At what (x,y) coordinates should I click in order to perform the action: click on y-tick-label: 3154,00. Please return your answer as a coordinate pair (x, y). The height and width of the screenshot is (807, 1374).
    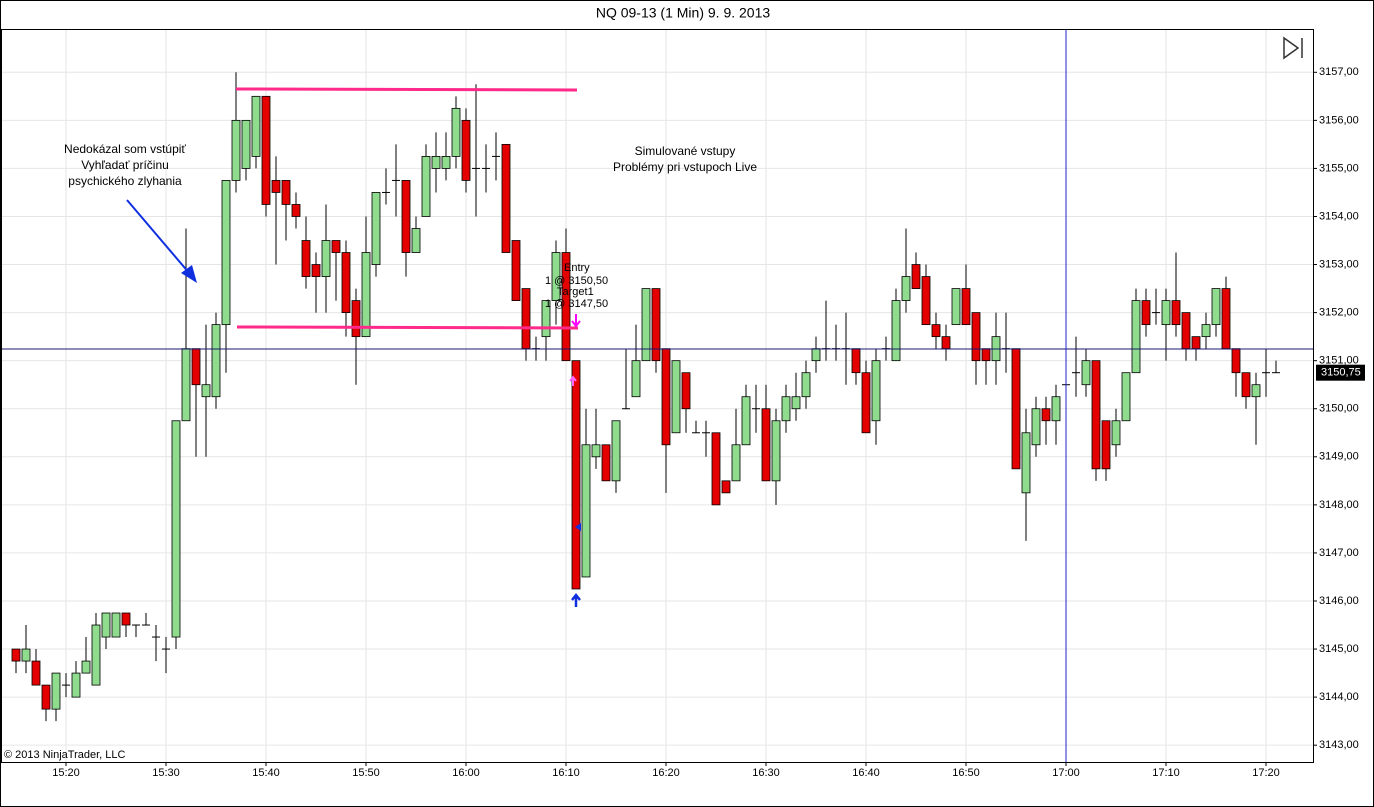
    Looking at the image, I should click on (1339, 216).